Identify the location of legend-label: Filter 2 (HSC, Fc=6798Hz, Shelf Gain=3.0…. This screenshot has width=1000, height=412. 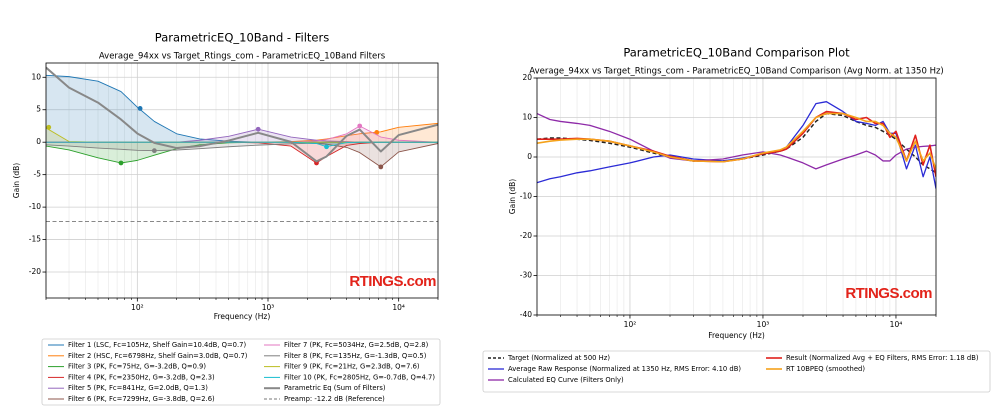
(158, 356).